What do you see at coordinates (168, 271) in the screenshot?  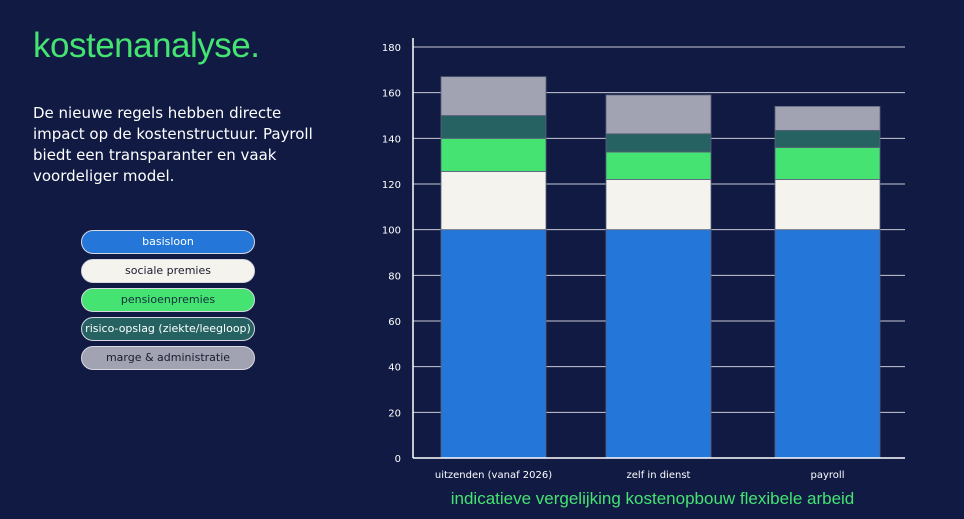 I see `legend-item: sociale premies` at bounding box center [168, 271].